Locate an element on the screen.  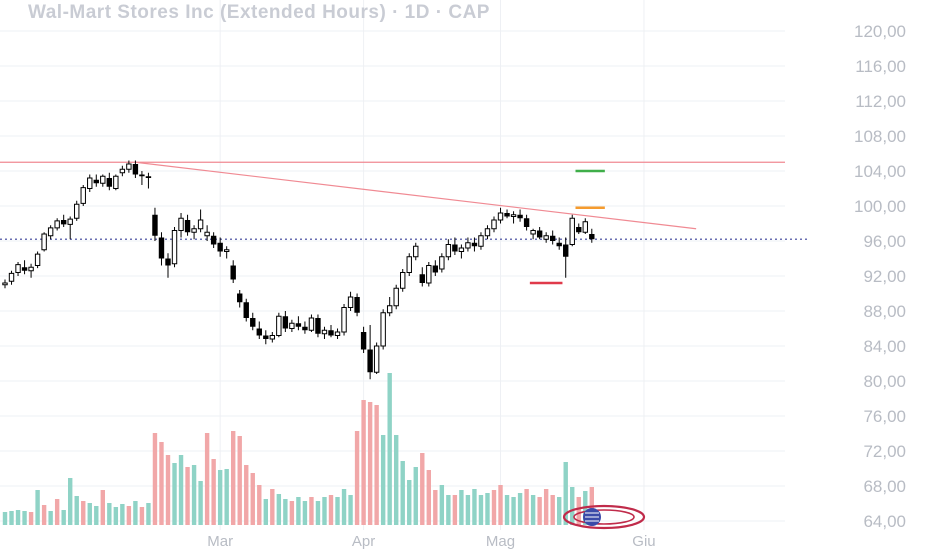
y-tick-label: 104,00 is located at coordinates (880, 171).